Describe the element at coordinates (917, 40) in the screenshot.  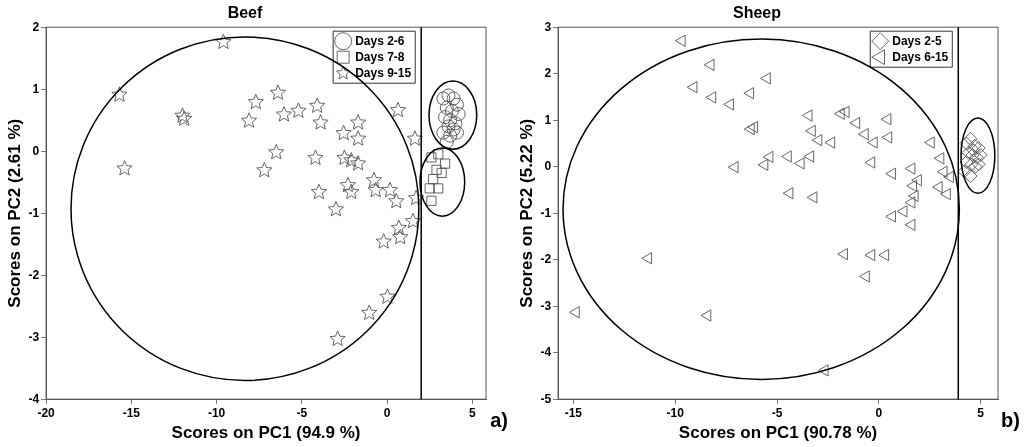
I see `legend-label: Days 2-5` at that location.